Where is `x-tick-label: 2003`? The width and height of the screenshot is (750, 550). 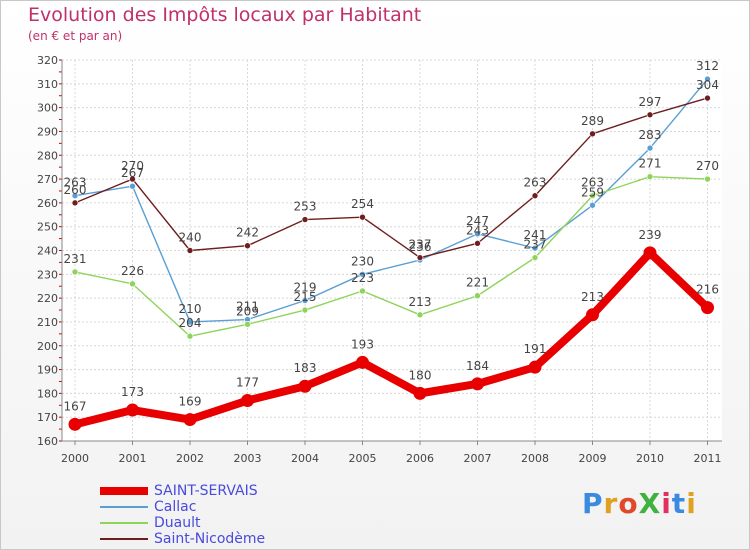
x-tick-label: 2003 is located at coordinates (248, 458).